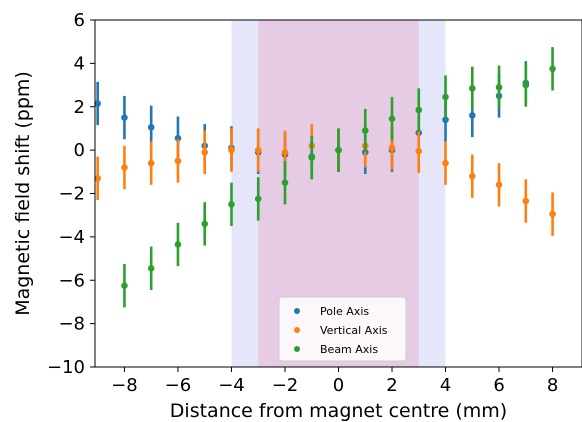 This screenshot has height=422, width=582. I want to click on x-tick-label: 8, so click(552, 385).